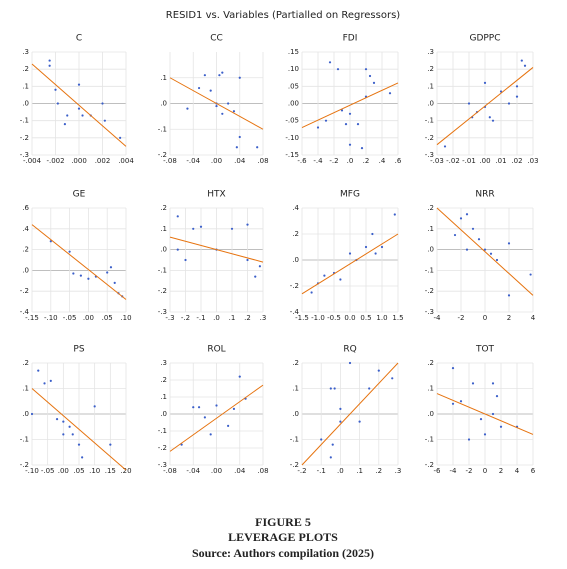 This screenshot has height=569, width=567. I want to click on y-tick-label: .3, so click(430, 52).